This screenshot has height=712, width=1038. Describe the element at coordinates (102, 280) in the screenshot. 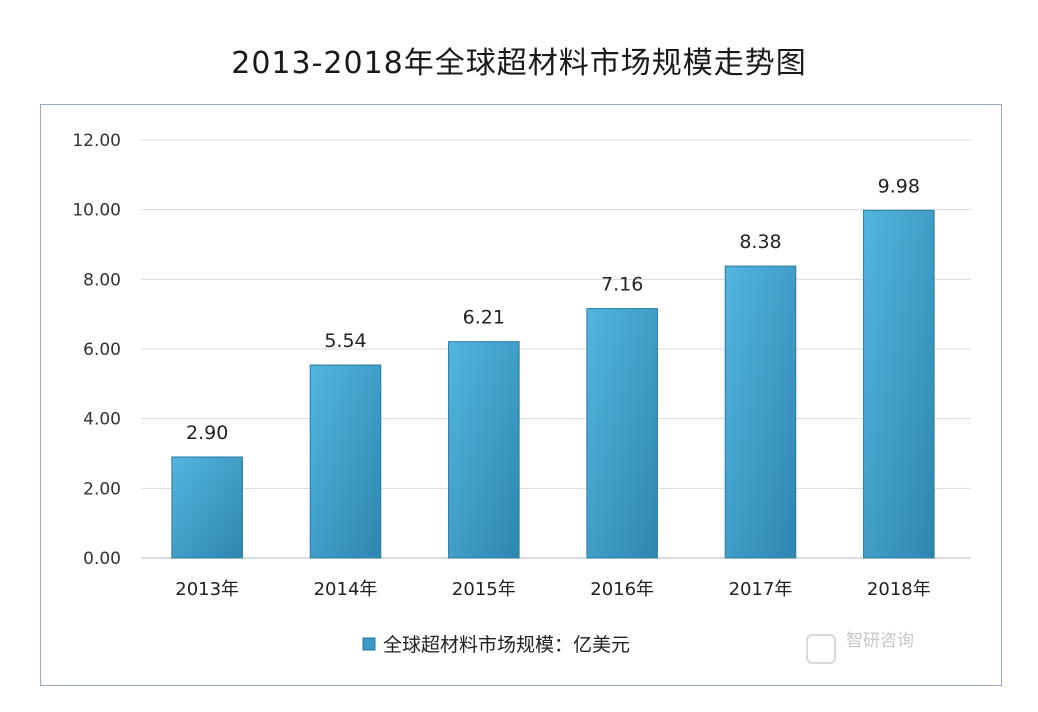

I see `y-tick-label: 8.00` at that location.